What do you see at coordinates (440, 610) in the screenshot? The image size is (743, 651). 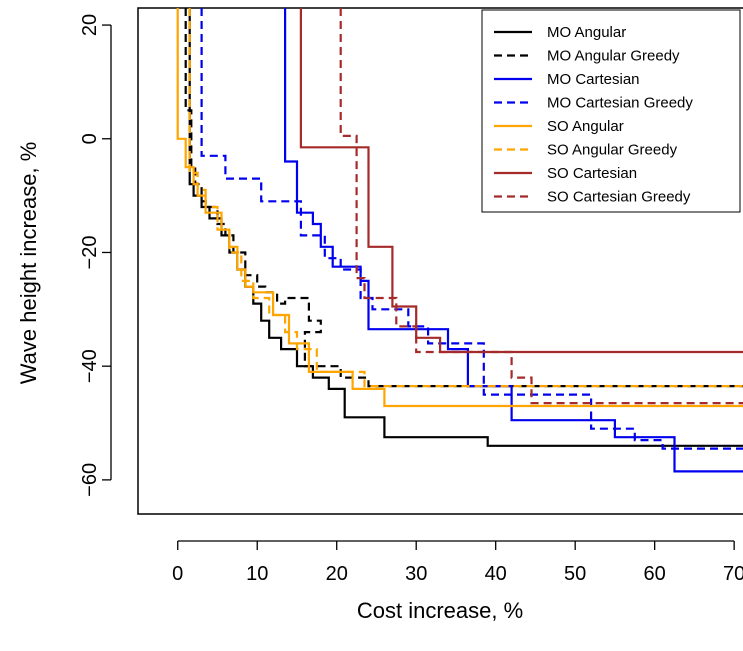 I see `x-axis-title: Cost increase, %` at bounding box center [440, 610].